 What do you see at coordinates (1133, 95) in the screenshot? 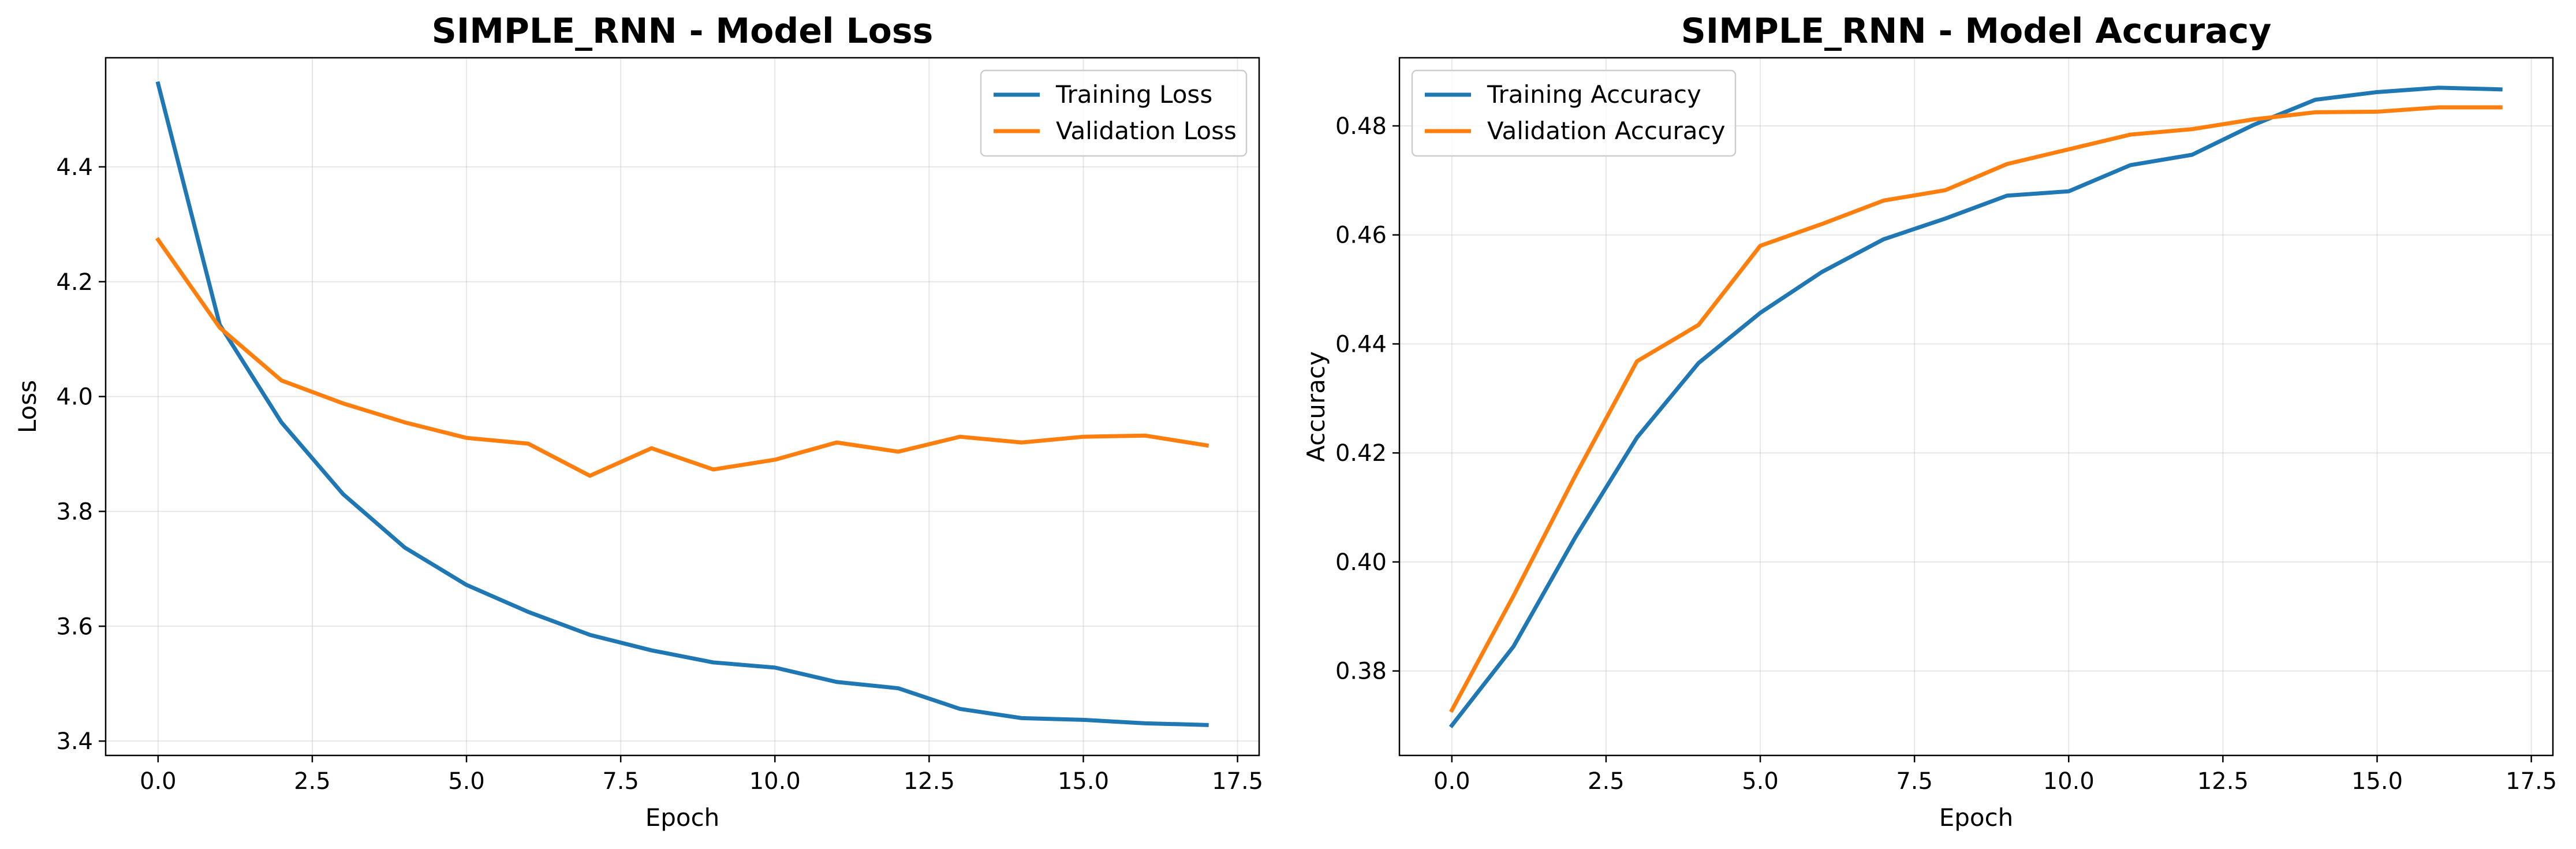
I see `legend-label: Training Loss` at bounding box center [1133, 95].